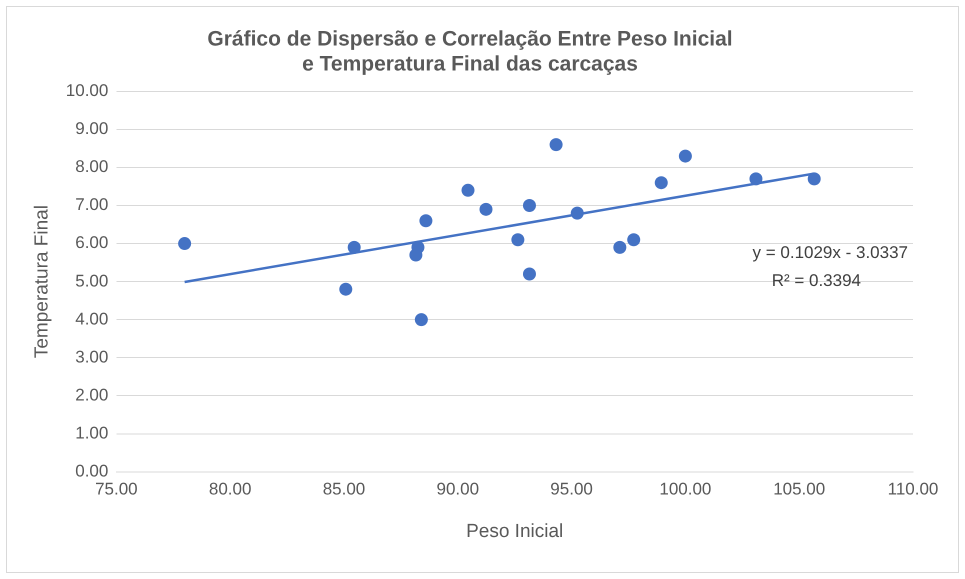 Image resolution: width=965 pixels, height=579 pixels. What do you see at coordinates (91, 470) in the screenshot?
I see `y-tick-label: 0.00` at bounding box center [91, 470].